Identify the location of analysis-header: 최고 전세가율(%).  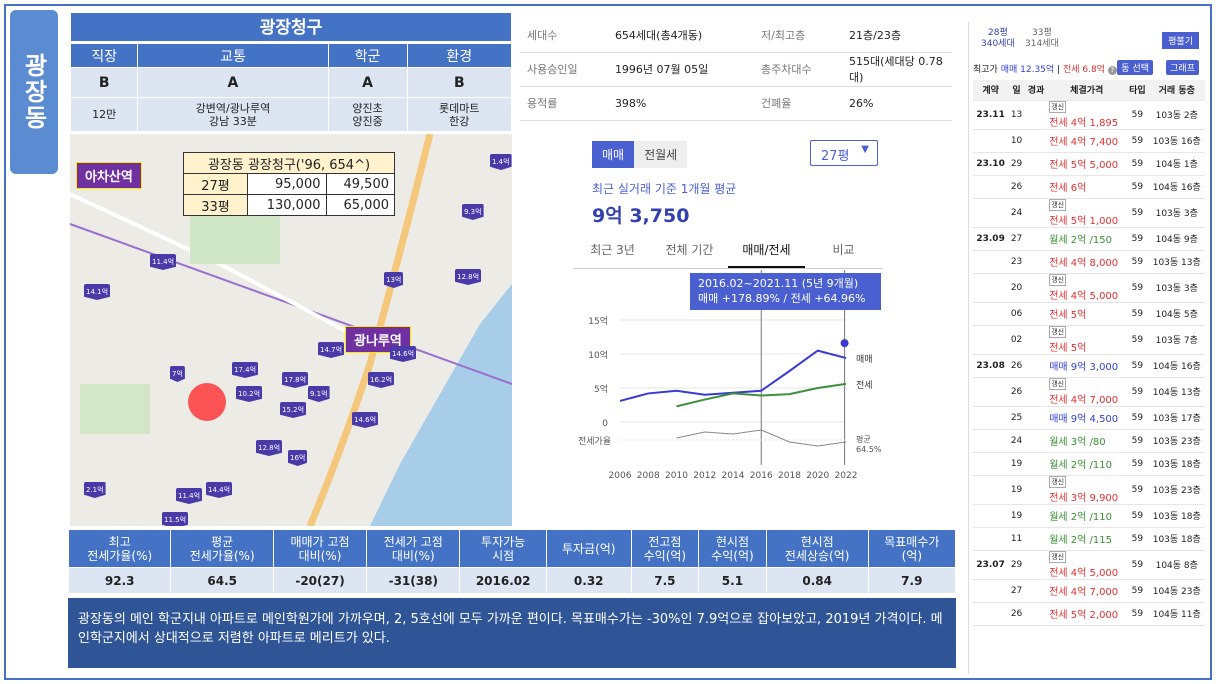
(119, 548).